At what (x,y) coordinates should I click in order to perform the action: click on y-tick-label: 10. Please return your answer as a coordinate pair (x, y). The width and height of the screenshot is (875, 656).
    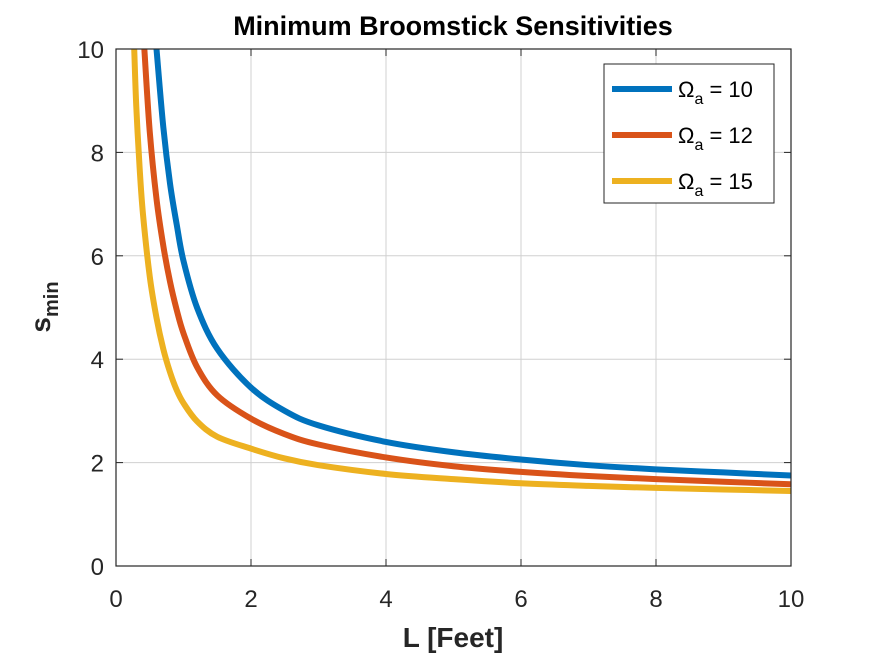
    Looking at the image, I should click on (90, 50).